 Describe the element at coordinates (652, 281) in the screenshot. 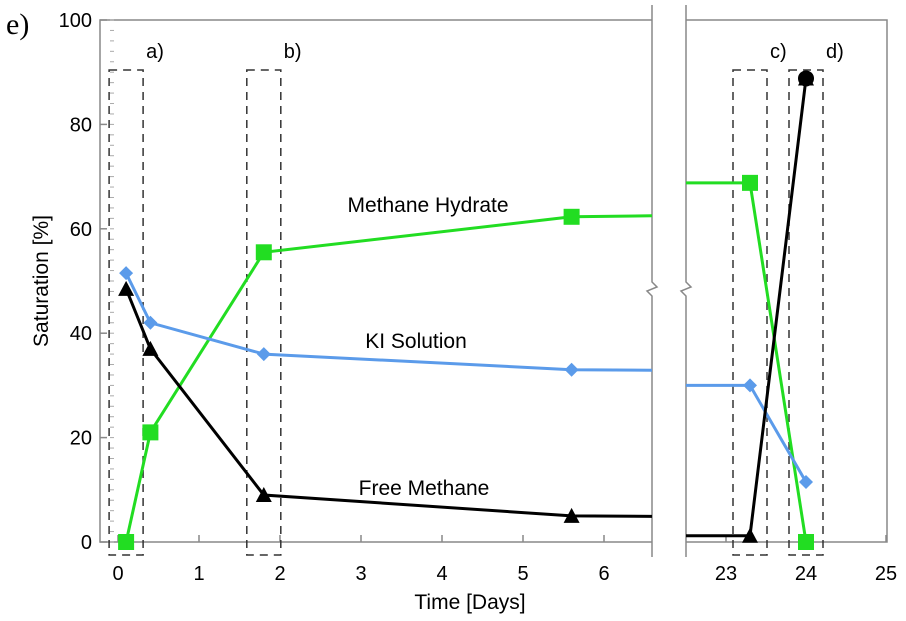

I see `axis-break-left` at that location.